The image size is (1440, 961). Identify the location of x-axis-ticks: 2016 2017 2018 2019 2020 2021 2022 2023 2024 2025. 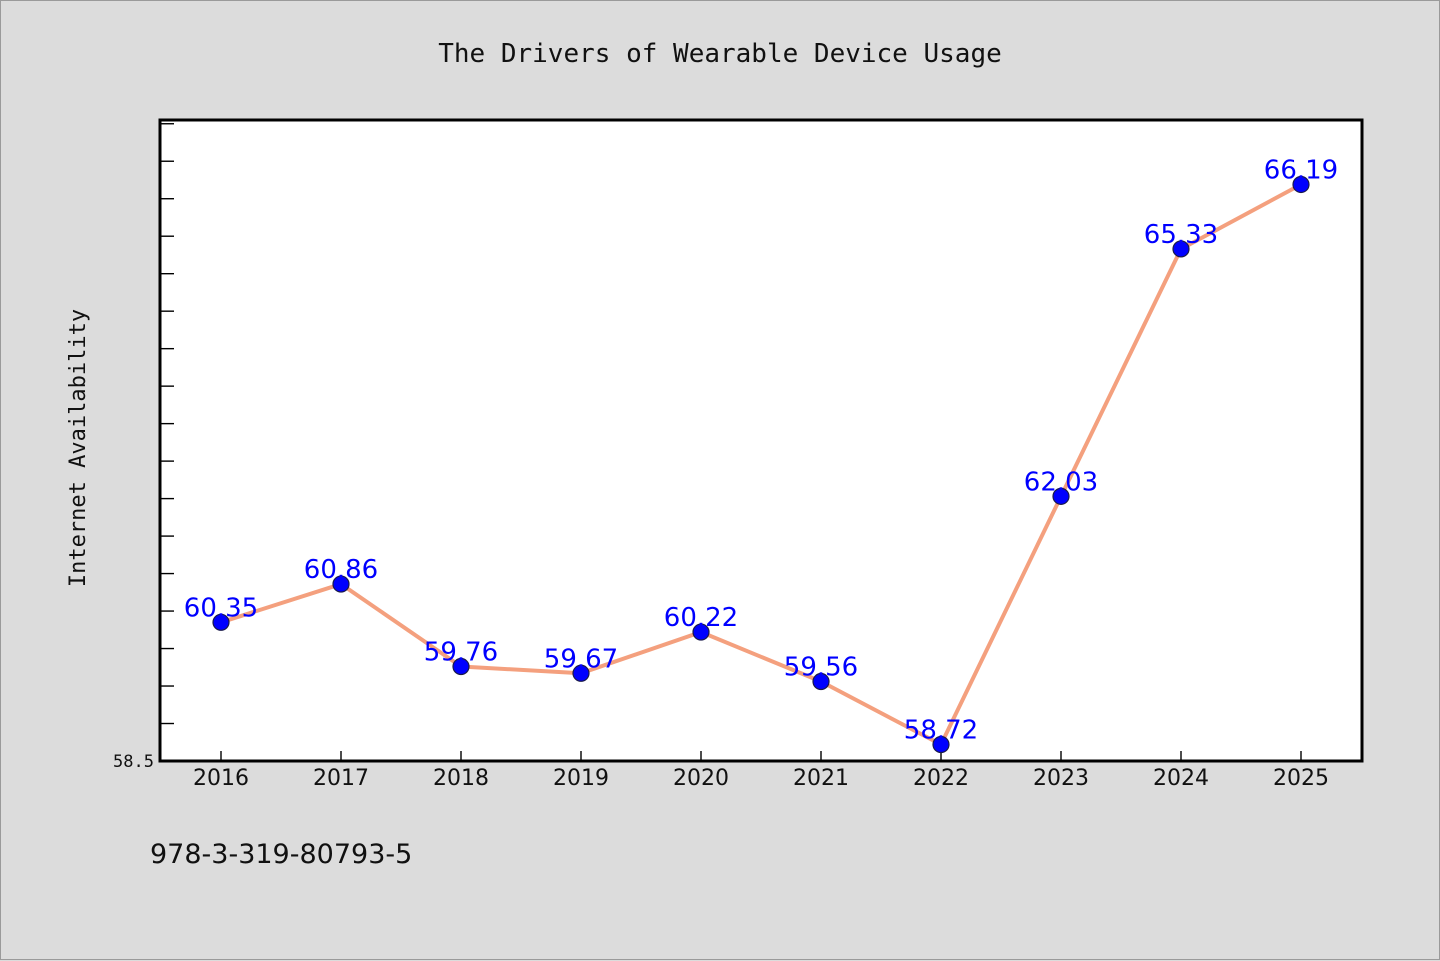
(761, 771).